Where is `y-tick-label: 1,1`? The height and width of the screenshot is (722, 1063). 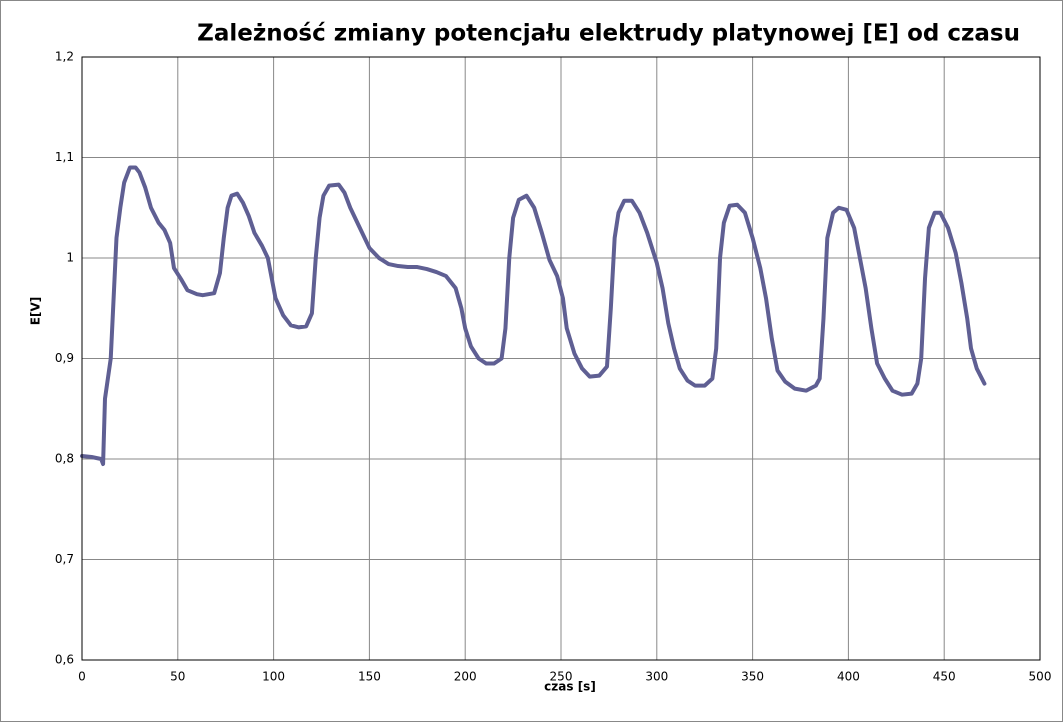
y-tick-label: 1,1 is located at coordinates (64, 157).